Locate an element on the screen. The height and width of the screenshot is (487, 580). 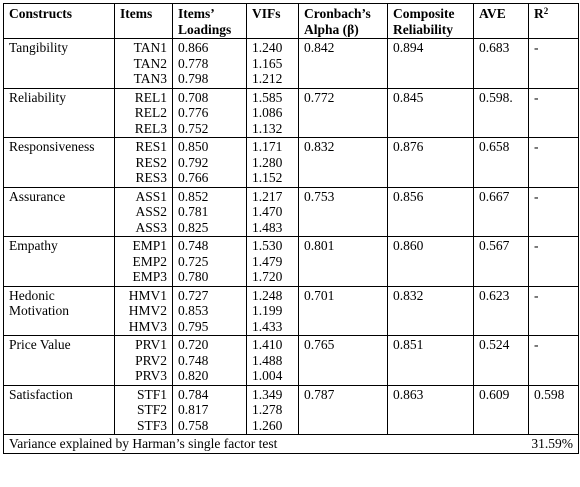
construct-cell: Price Value is located at coordinates (59, 360).